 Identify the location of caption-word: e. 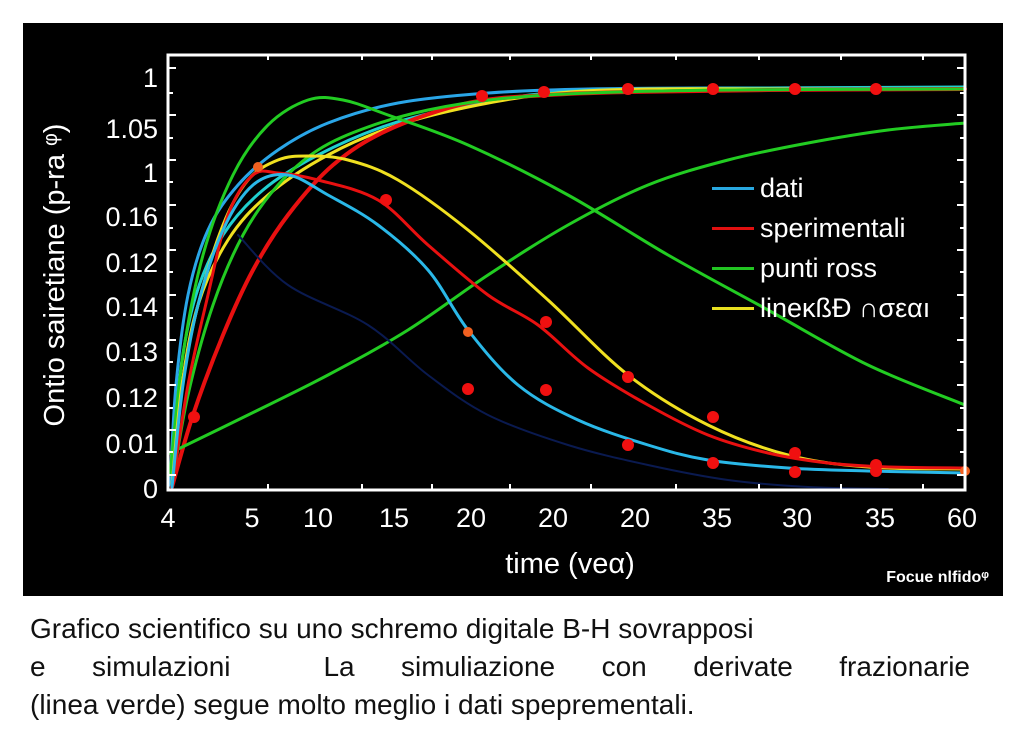
(38, 666).